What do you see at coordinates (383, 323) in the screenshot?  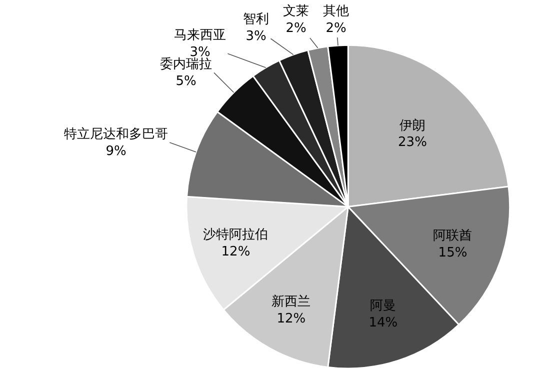 I see `data-label: 14%` at bounding box center [383, 323].